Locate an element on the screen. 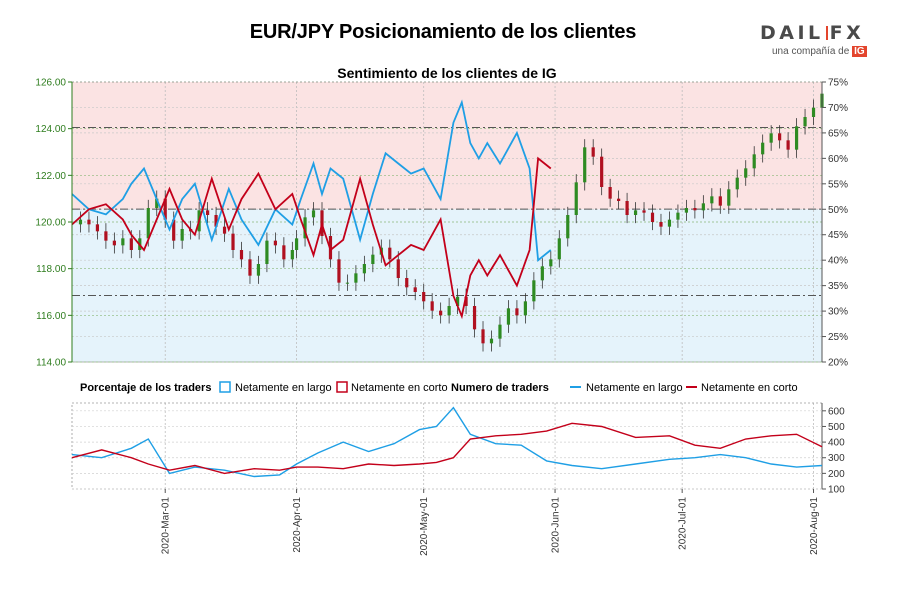 This screenshot has height=600, width=900. legend-title-count: Numero de traders is located at coordinates (500, 388).